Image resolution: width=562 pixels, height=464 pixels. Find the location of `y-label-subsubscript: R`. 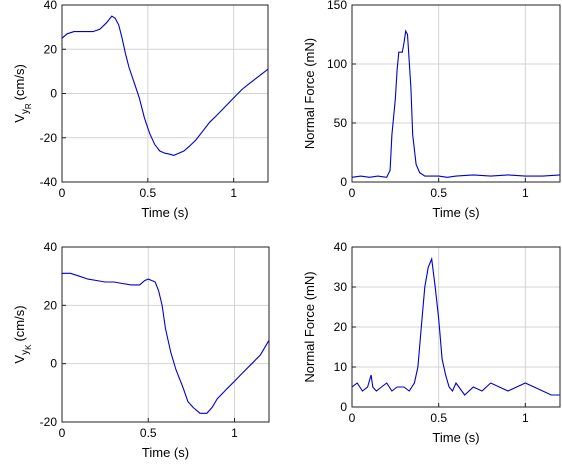

y-label-subsubscript: R is located at coordinates (28, 106).